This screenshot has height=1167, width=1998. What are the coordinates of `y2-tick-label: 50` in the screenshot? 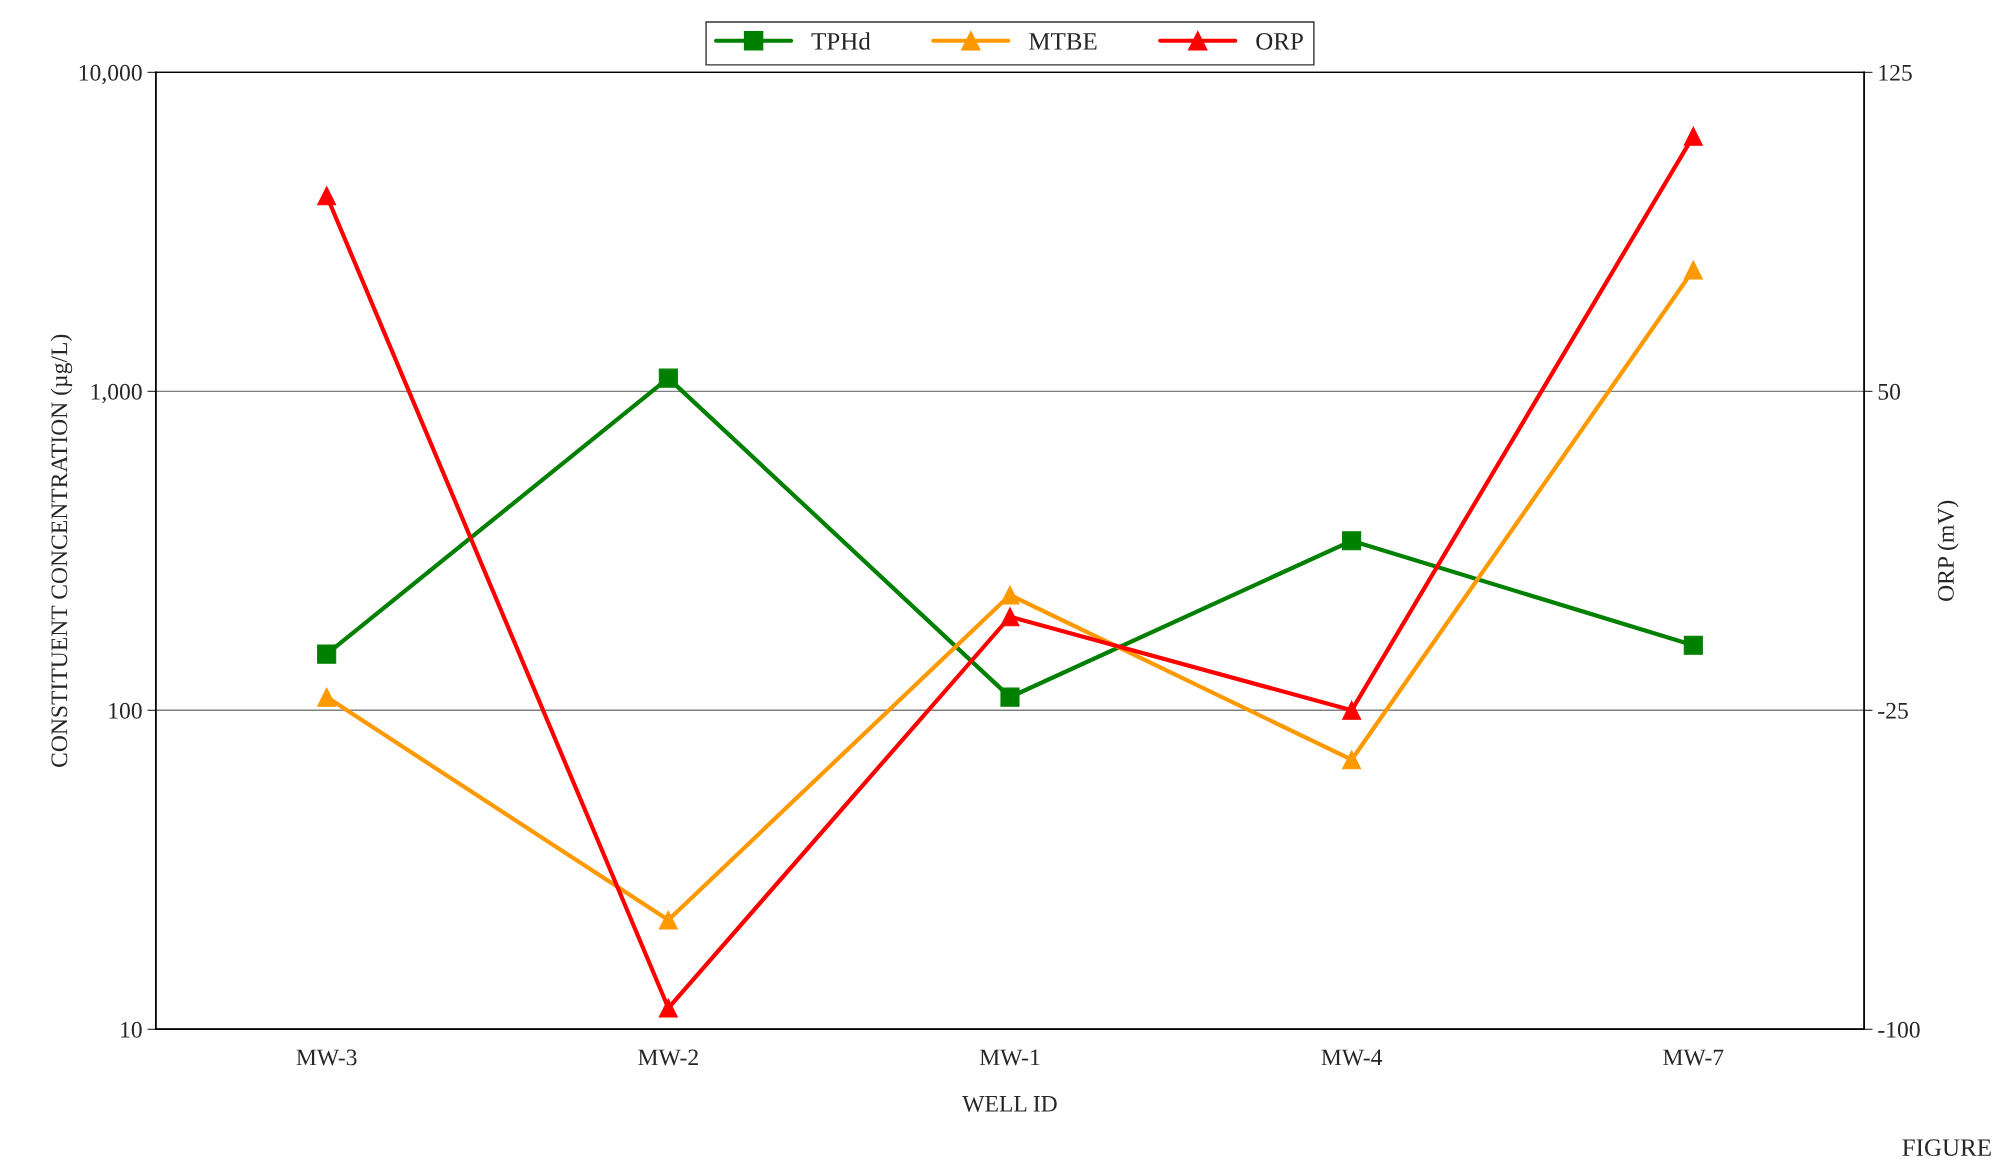 It's located at (1889, 391).